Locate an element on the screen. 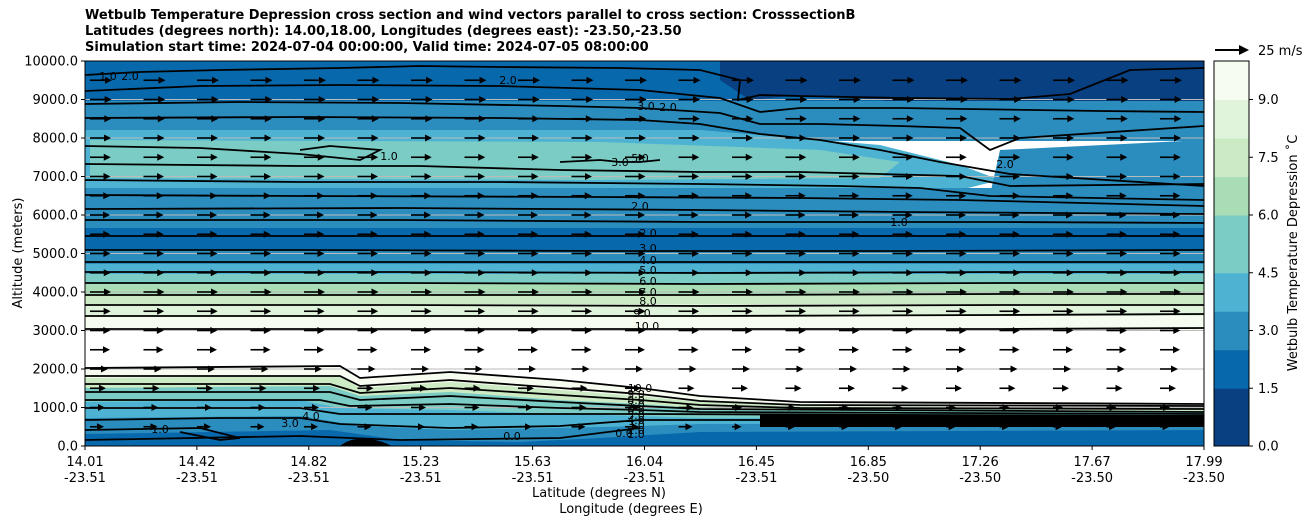 Image resolution: width=1312 pixels, height=526 pixels. colorbar-frame is located at coordinates (1231, 253).